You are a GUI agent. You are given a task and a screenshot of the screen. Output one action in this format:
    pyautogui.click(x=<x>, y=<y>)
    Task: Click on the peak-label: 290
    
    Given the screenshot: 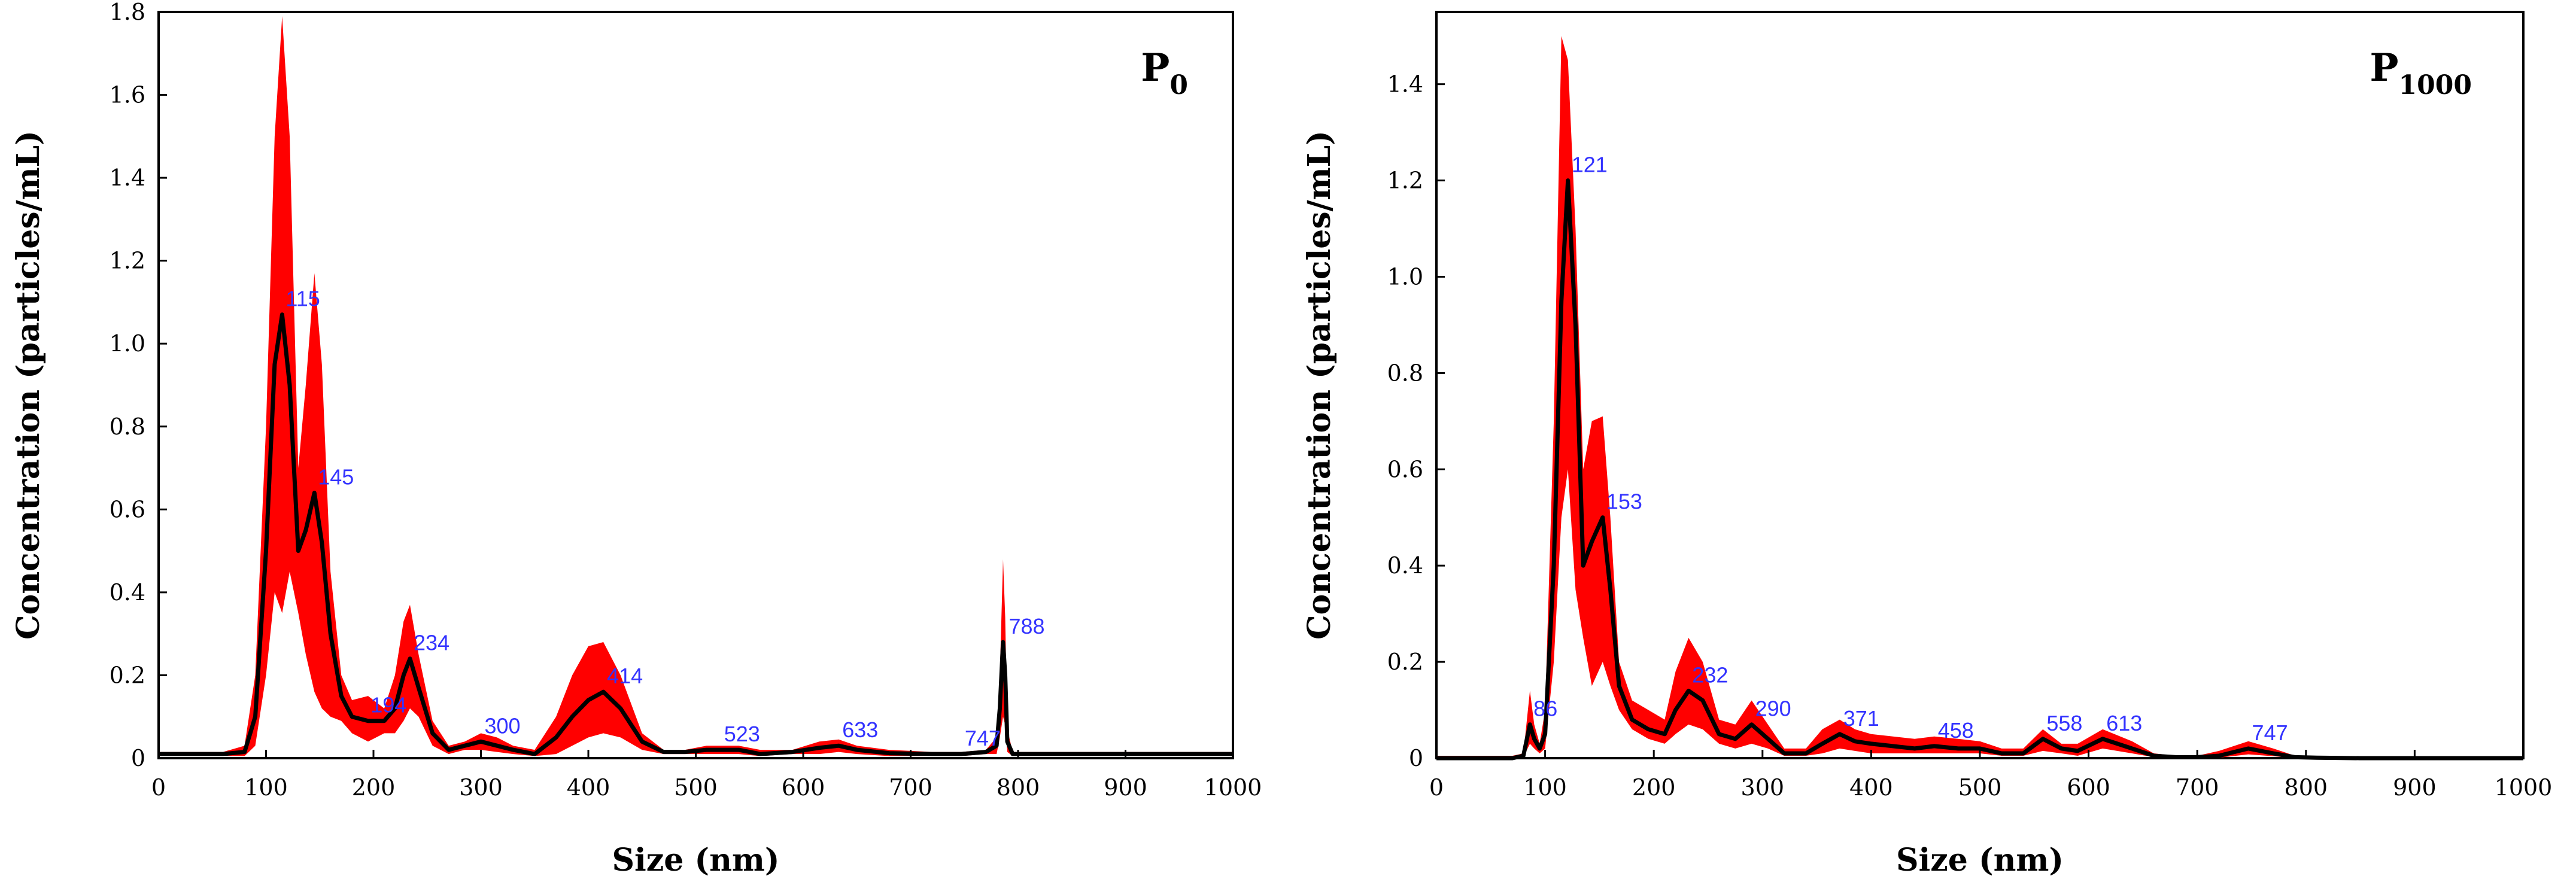 What is the action you would take?
    pyautogui.click(x=1773, y=709)
    